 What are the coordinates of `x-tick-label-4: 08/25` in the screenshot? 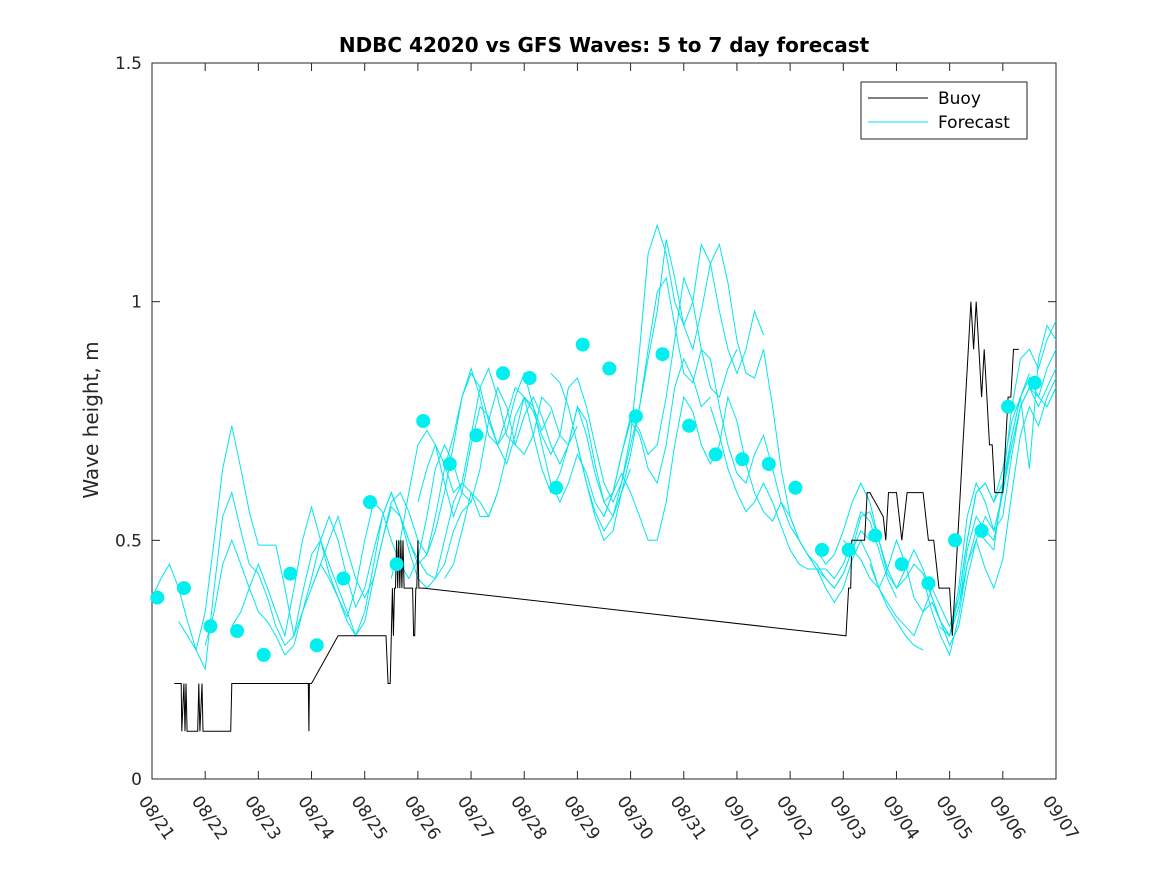 It's located at (369, 818).